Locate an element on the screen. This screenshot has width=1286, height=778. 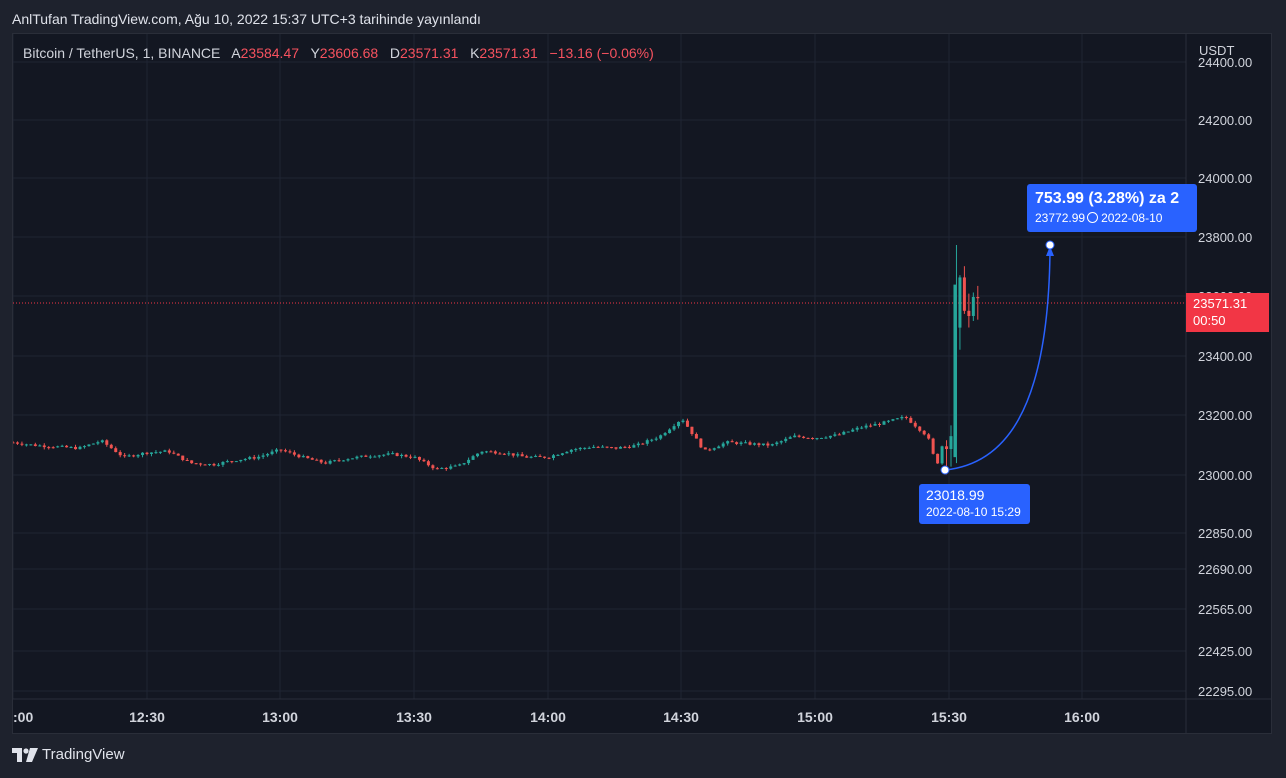
price-tick-label: 24400.00 is located at coordinates (1225, 62).